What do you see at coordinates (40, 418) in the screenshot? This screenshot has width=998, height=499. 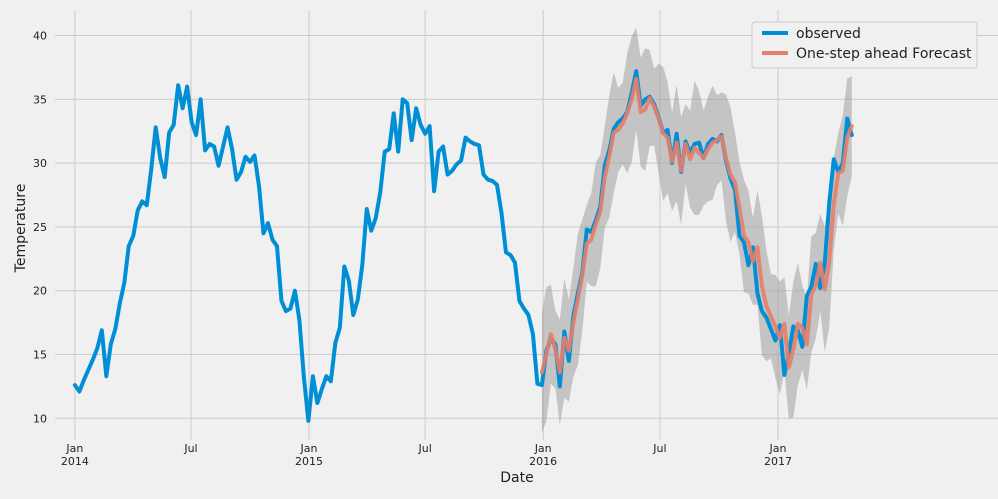 I see `y-tick-label: 10` at bounding box center [40, 418].